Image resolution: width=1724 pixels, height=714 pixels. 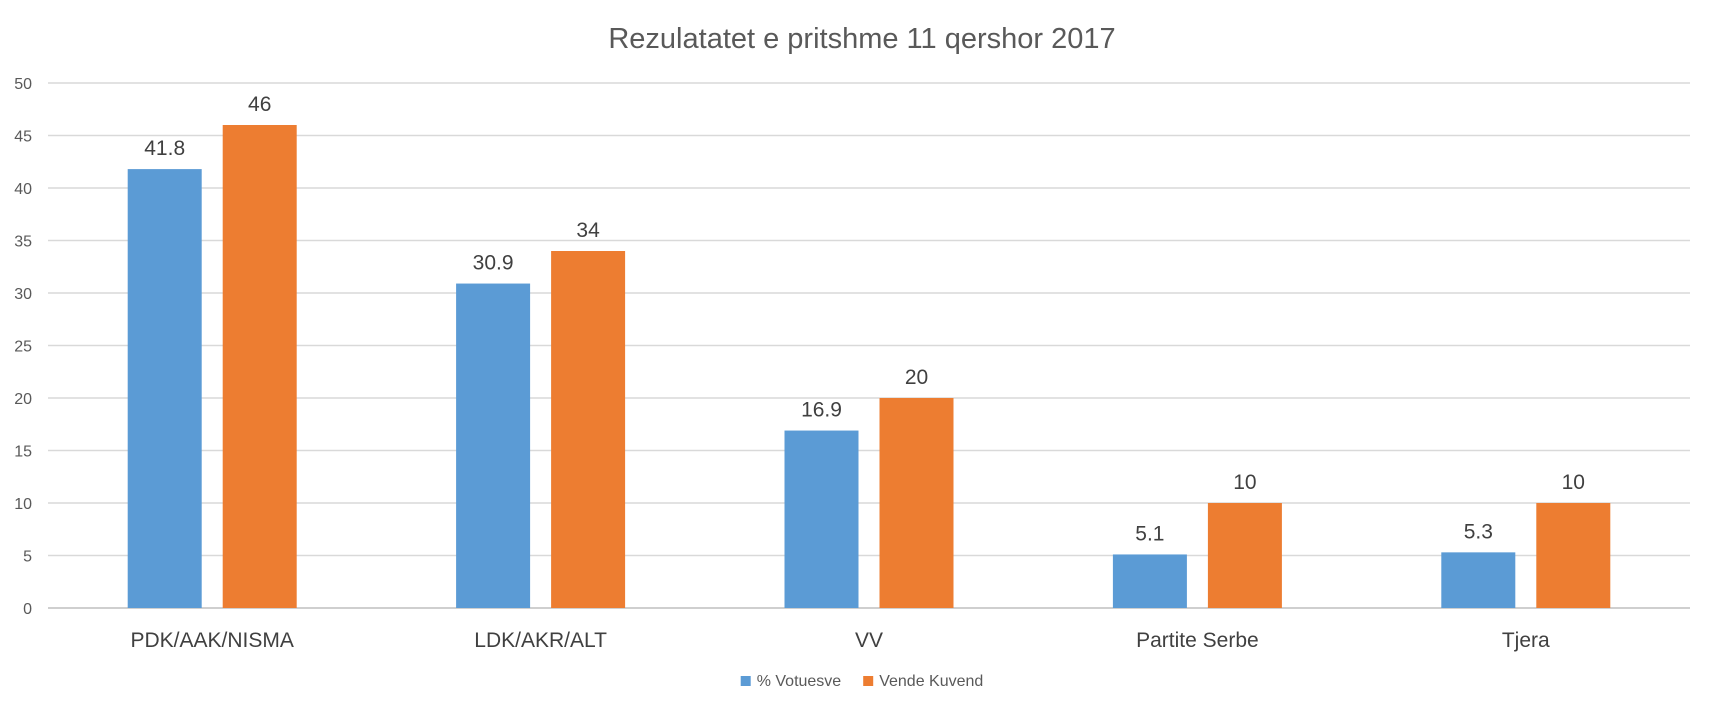 What do you see at coordinates (164, 148) in the screenshot?
I see `data-label: 41.8` at bounding box center [164, 148].